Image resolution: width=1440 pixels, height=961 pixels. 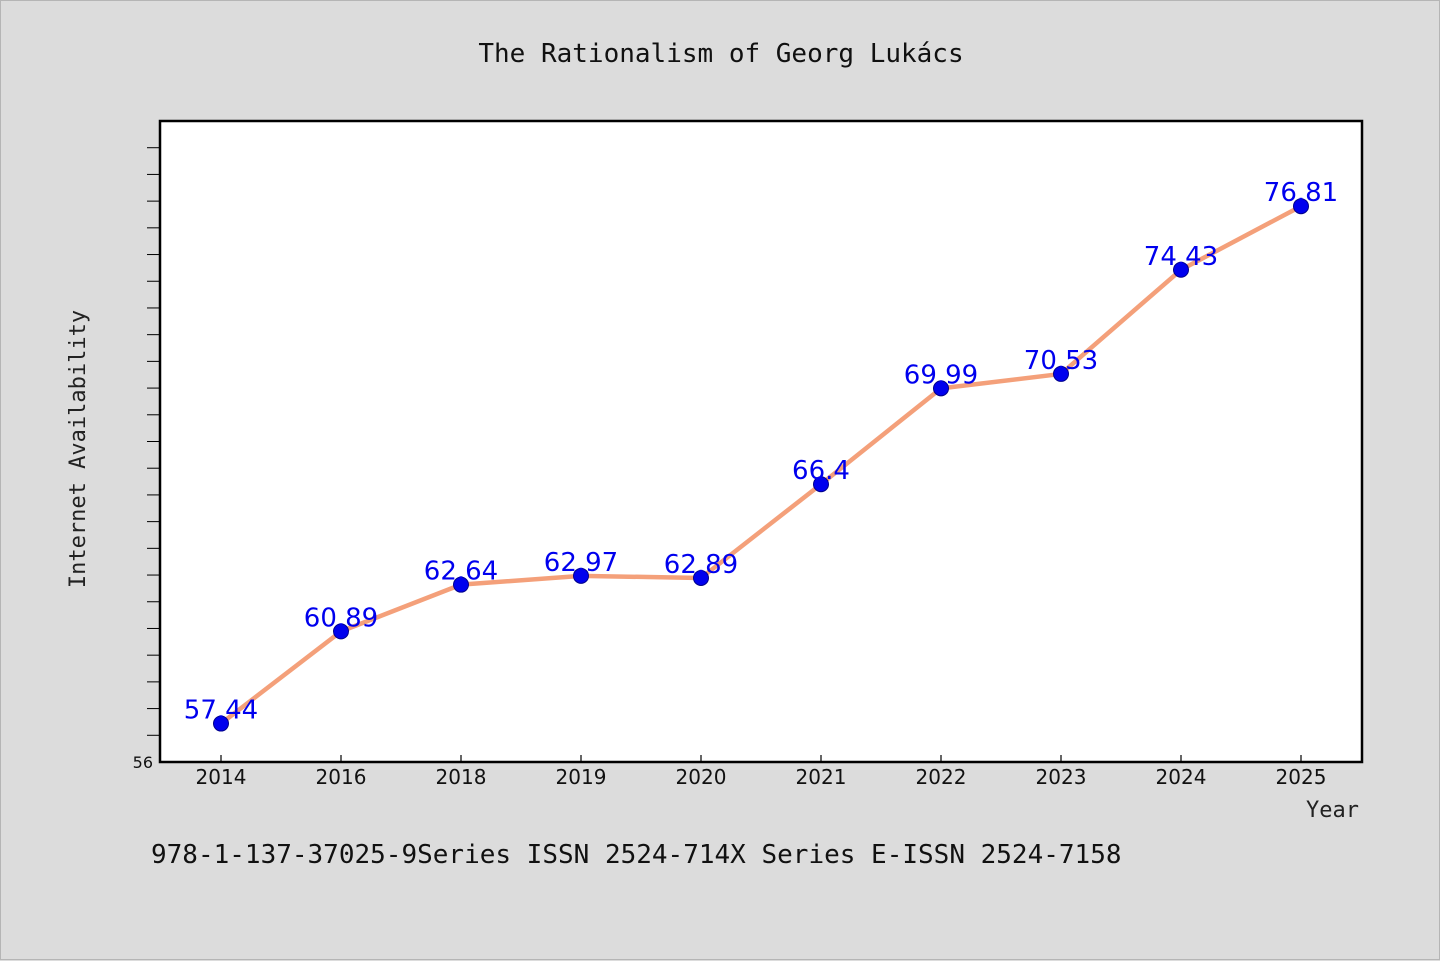 What do you see at coordinates (821, 471) in the screenshot?
I see `data-label: 66.4` at bounding box center [821, 471].